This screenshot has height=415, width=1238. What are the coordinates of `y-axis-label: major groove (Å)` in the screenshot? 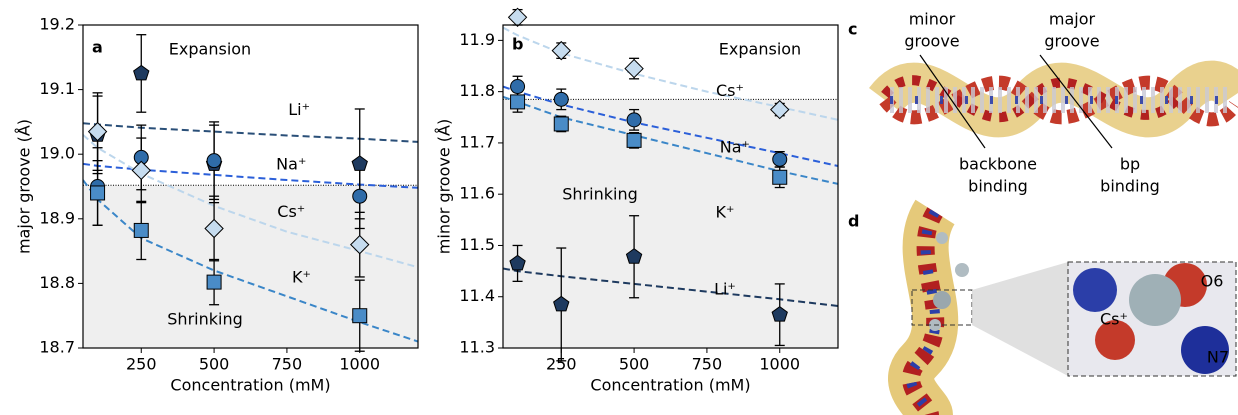 It's located at (24, 186).